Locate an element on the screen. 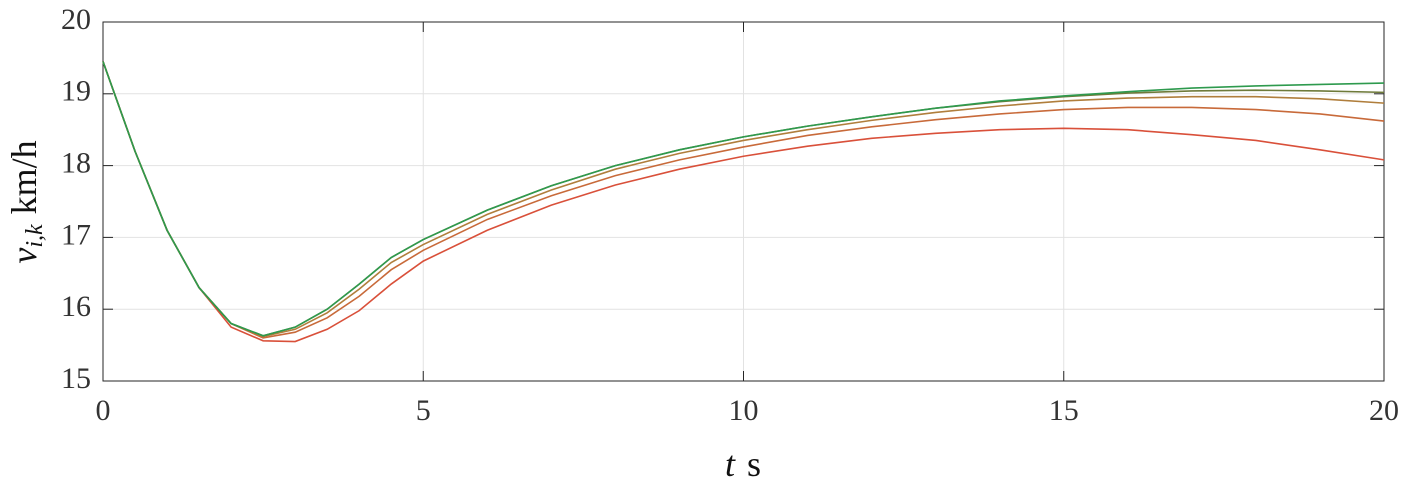 This screenshot has height=494, width=1418. y-tick-label: 20 is located at coordinates (76, 19).